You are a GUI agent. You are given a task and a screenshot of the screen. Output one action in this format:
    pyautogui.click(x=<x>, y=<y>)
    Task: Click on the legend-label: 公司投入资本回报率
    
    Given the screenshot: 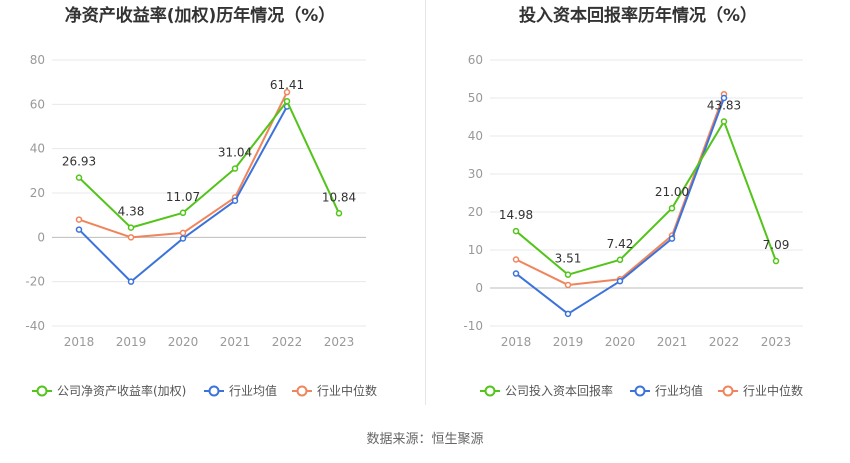 What is the action you would take?
    pyautogui.click(x=559, y=390)
    